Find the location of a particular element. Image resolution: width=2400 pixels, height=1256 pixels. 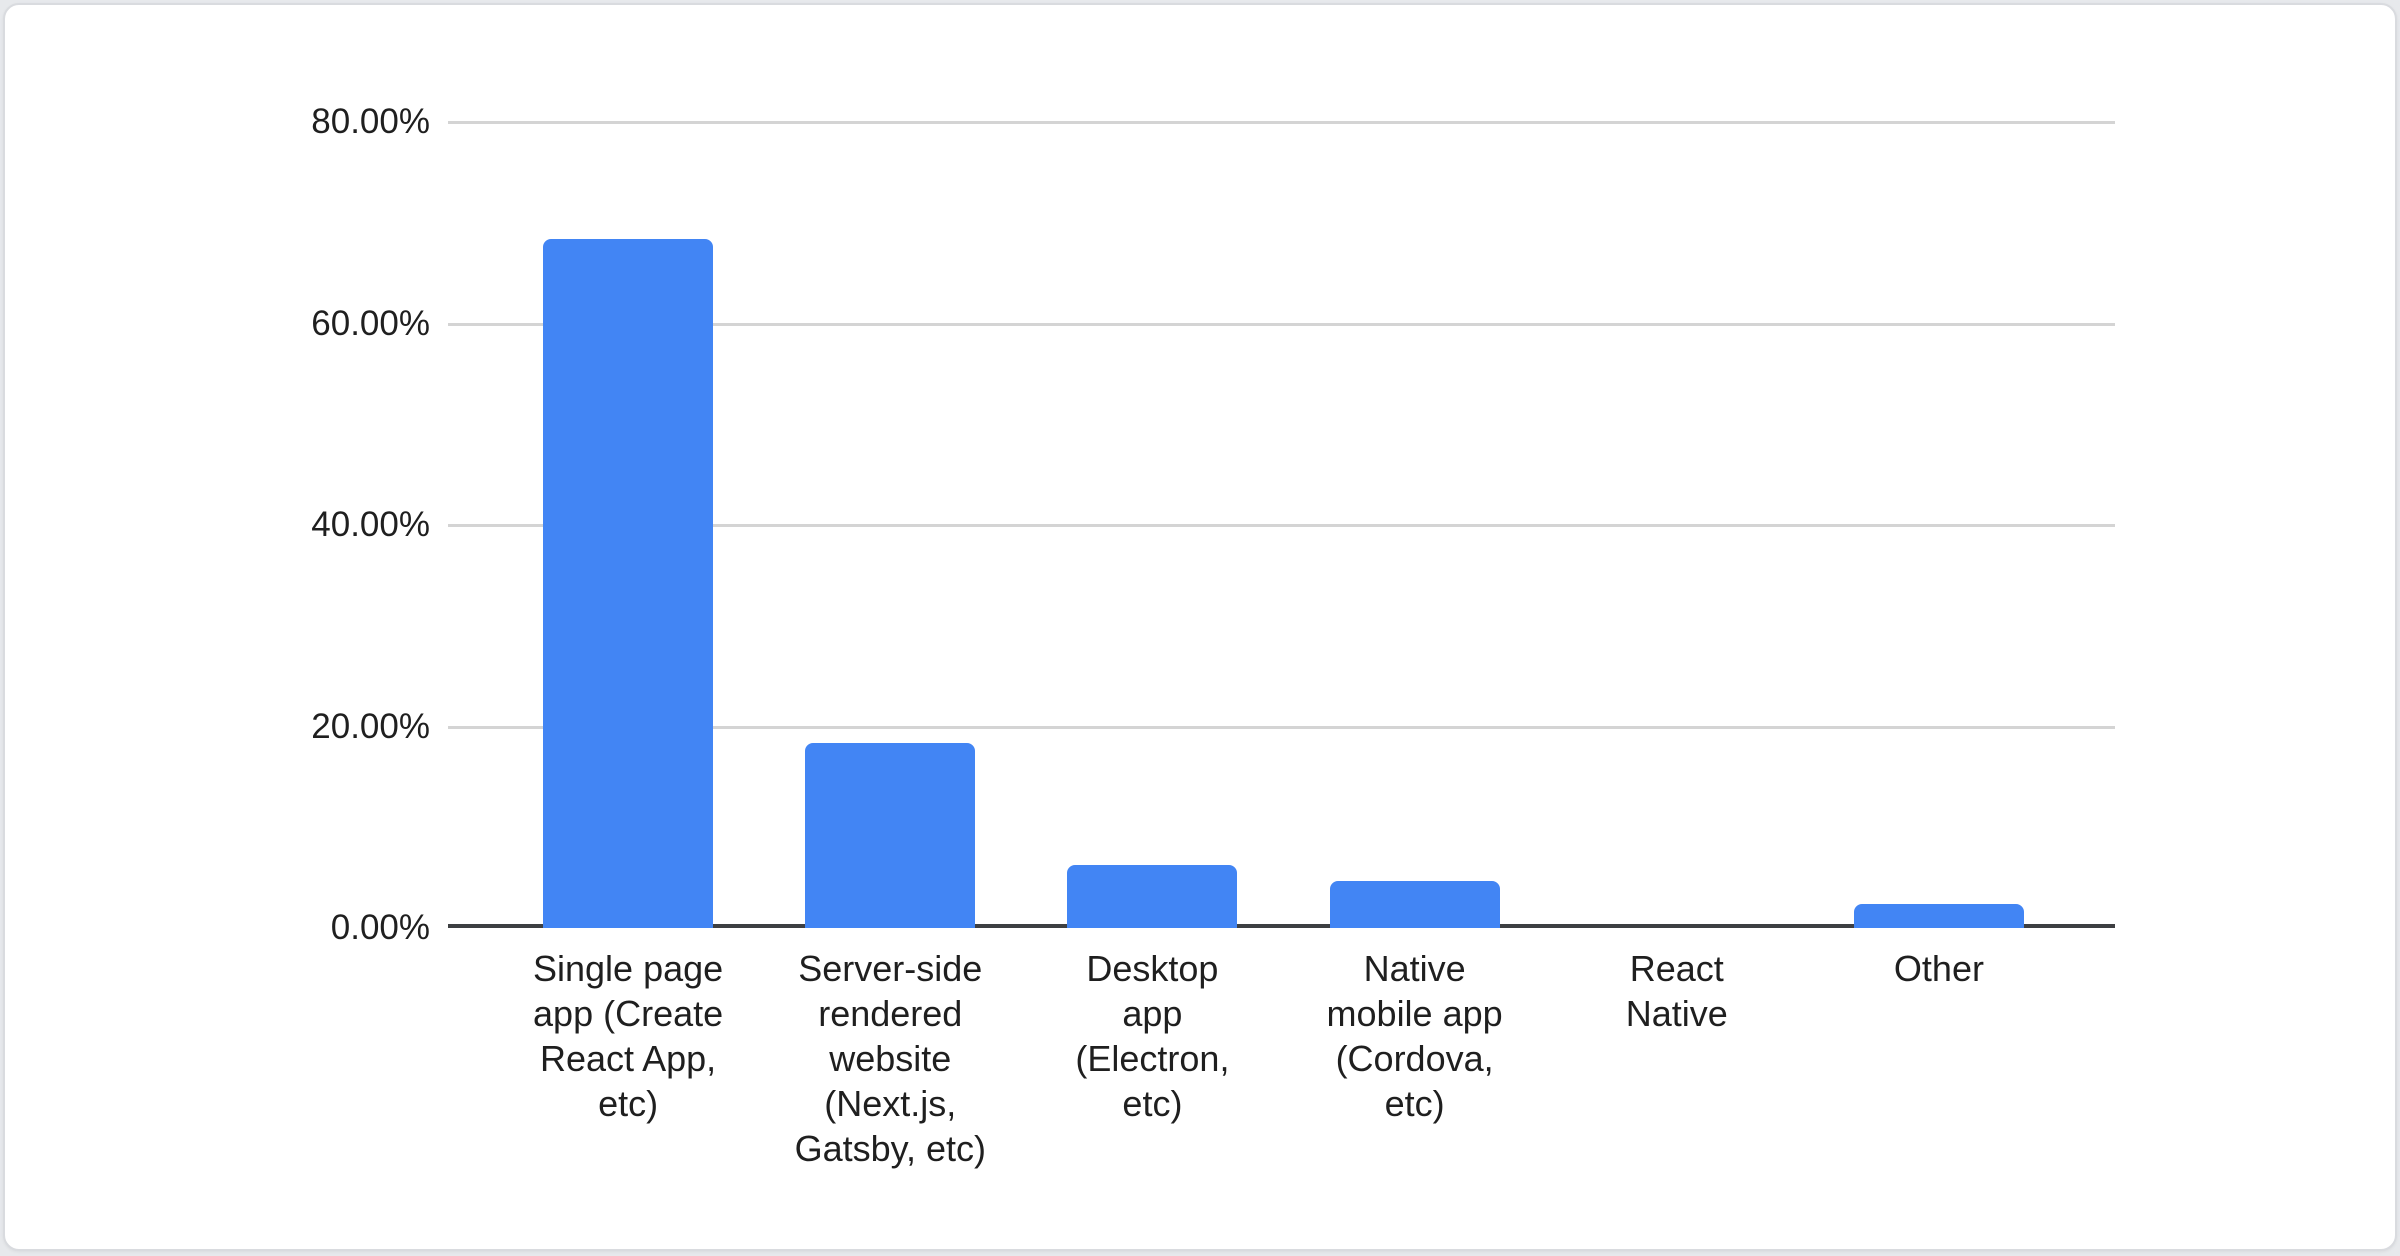

y-axis-tick-label: 60.00% is located at coordinates (370, 323).